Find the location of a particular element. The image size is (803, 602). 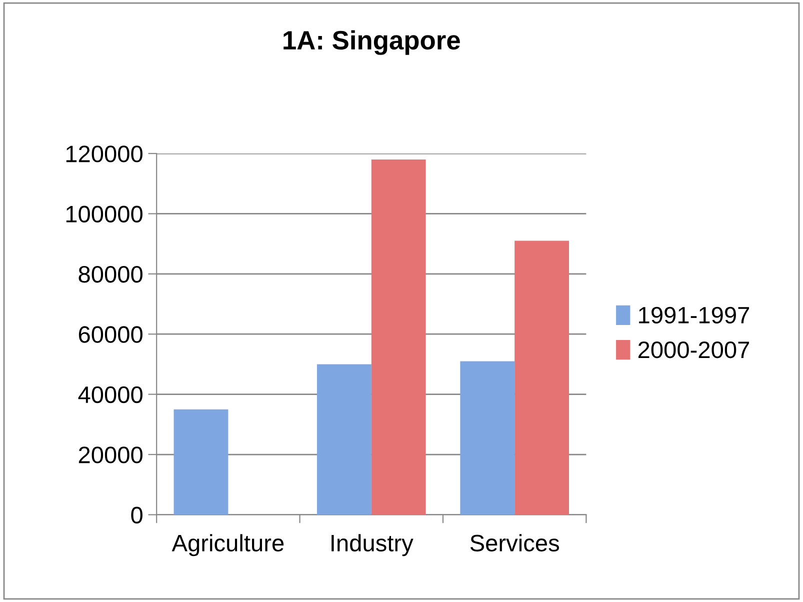

y-tick-label: 60000 is located at coordinates (110, 334).